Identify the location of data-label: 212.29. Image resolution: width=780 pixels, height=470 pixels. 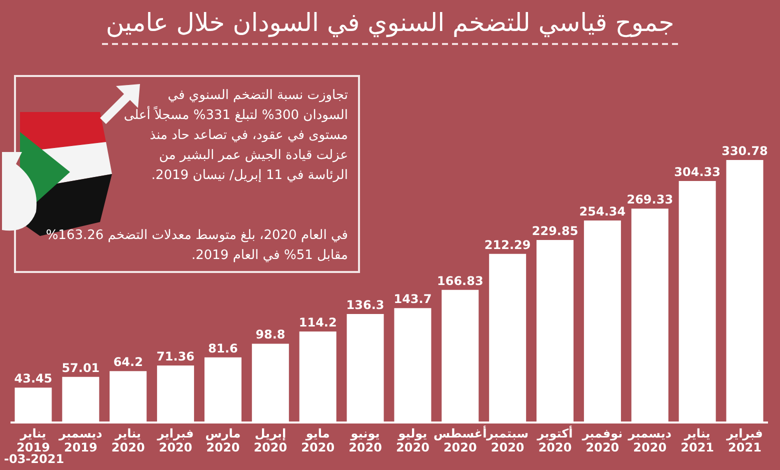
(507, 245).